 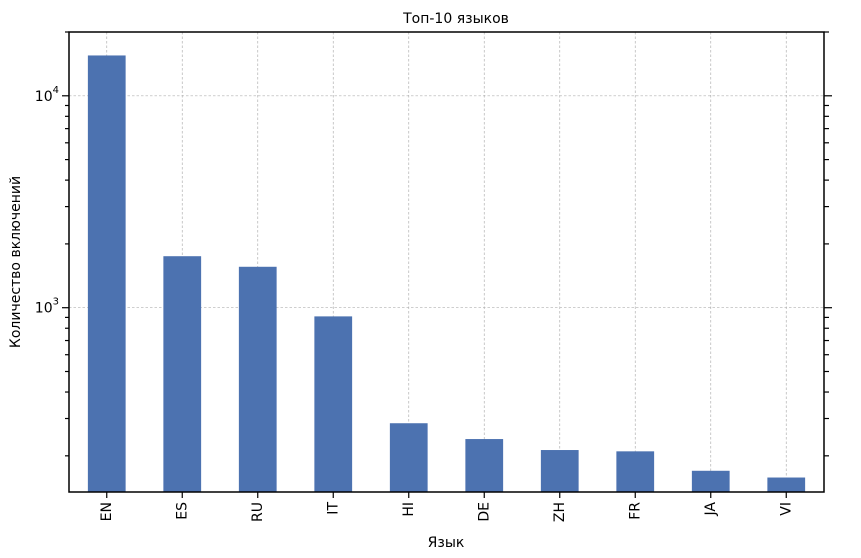 I want to click on x-tick-label: FR, so click(x=635, y=511).